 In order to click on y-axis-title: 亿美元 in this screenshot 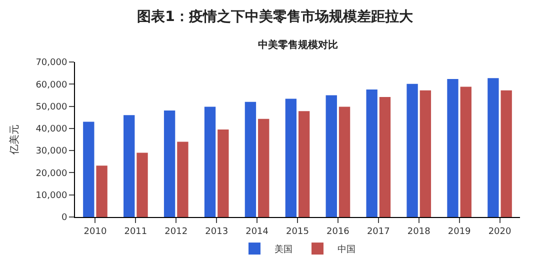, I will do `click(14, 140)`.